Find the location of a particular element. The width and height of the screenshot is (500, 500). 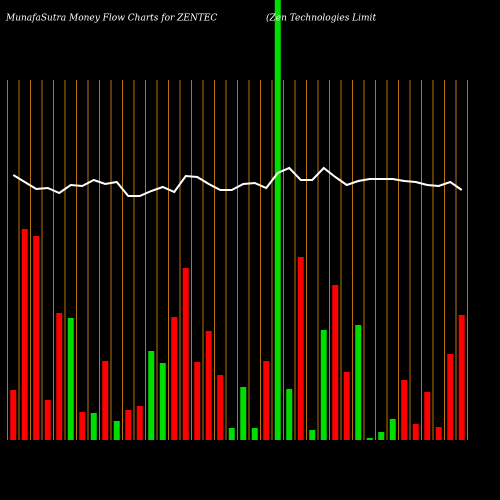

chart-subtitle: (Zen Technologies Limit is located at coordinates (321, 18).